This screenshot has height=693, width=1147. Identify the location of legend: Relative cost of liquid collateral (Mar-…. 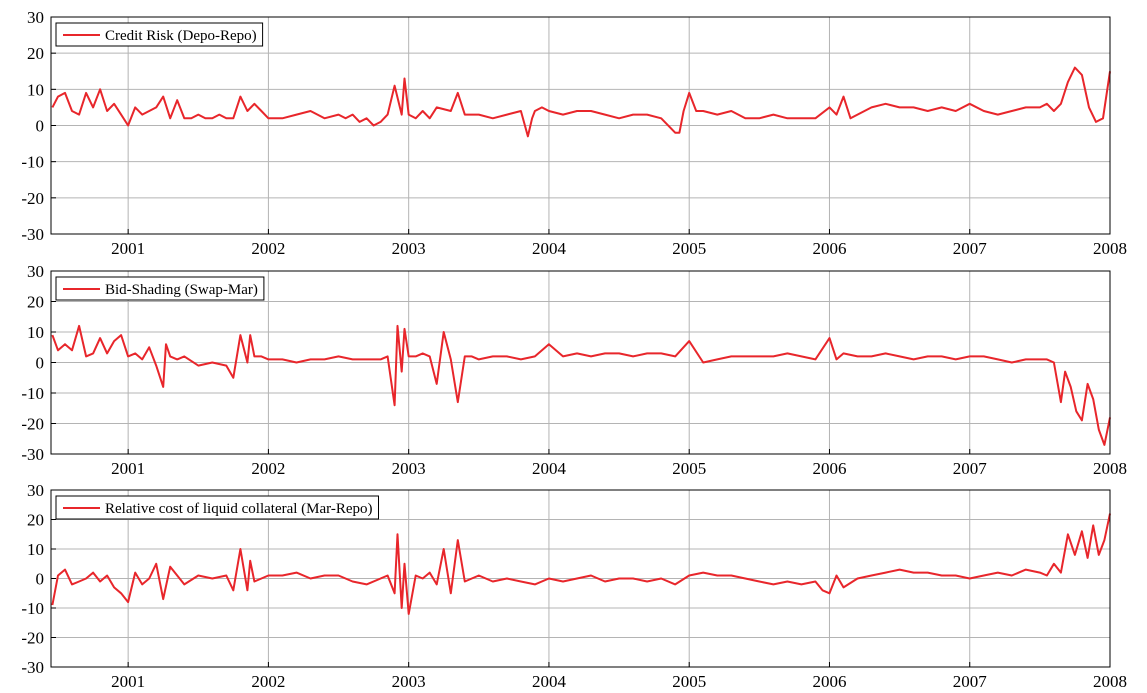
(217, 507).